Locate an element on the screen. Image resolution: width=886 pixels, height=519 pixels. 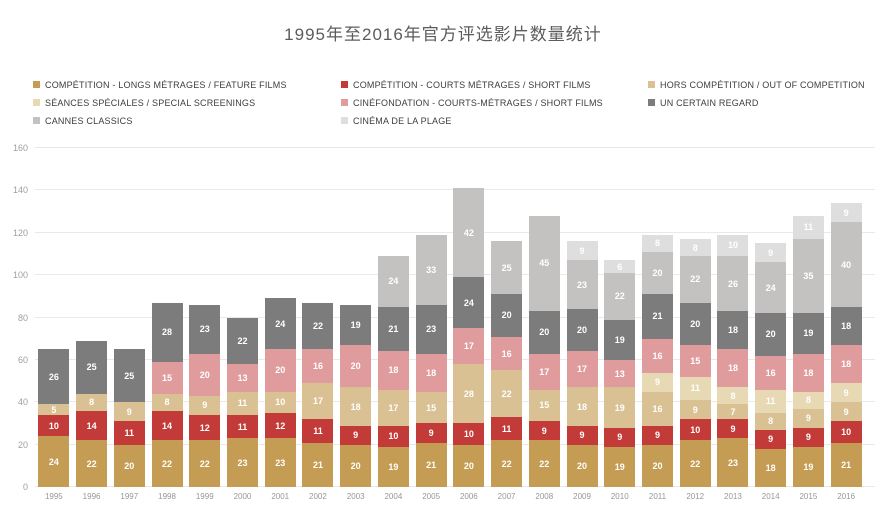
bar-segment: 45 is located at coordinates (544, 263).